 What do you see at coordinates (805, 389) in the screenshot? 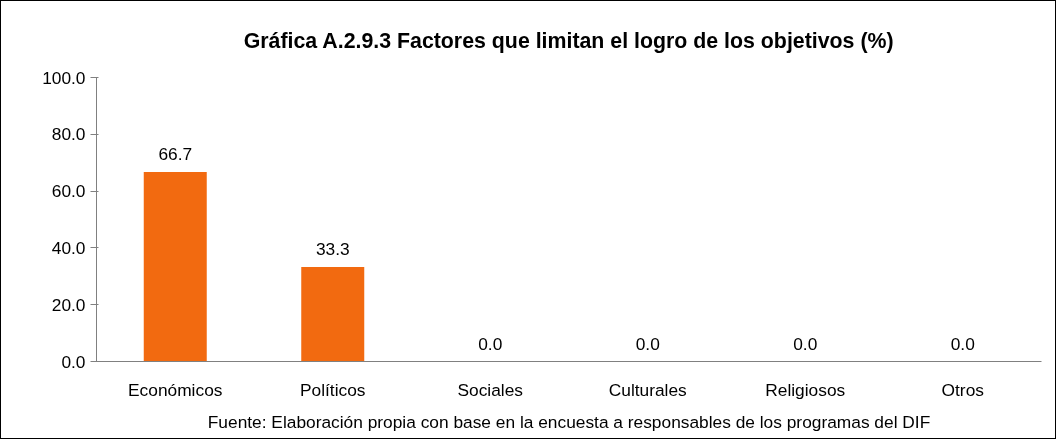
I see `x-tick-label: Religiosos` at bounding box center [805, 389].